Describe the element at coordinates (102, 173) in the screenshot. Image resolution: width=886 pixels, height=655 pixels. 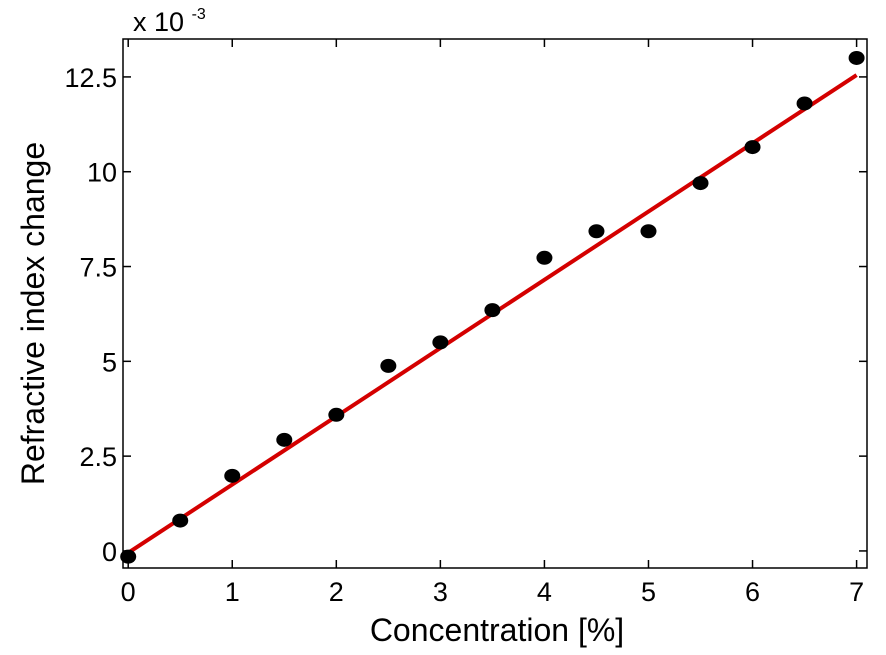
I see `y-tick-label: 10` at that location.